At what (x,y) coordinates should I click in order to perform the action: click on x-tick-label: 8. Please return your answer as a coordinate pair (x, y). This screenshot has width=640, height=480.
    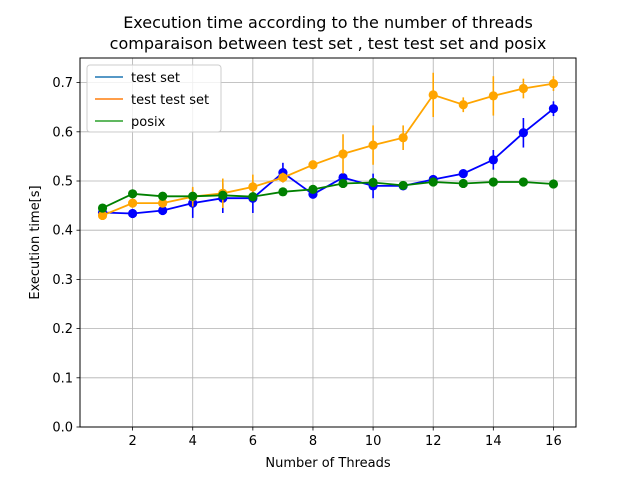
    Looking at the image, I should click on (313, 441).